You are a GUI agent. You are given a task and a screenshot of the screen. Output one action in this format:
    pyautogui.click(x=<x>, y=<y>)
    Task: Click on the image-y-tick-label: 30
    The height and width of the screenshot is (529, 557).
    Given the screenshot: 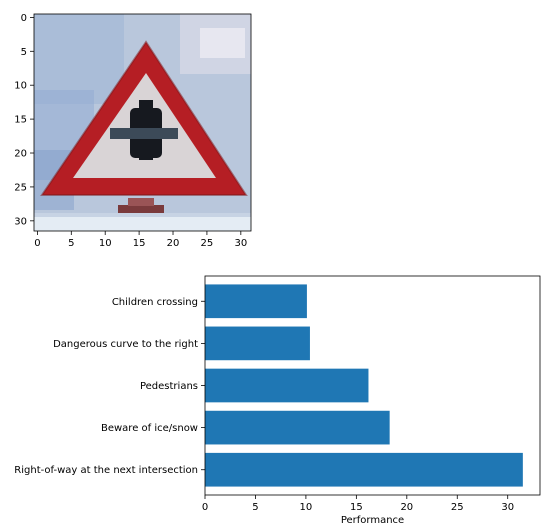 What is the action you would take?
    pyautogui.click(x=20, y=221)
    